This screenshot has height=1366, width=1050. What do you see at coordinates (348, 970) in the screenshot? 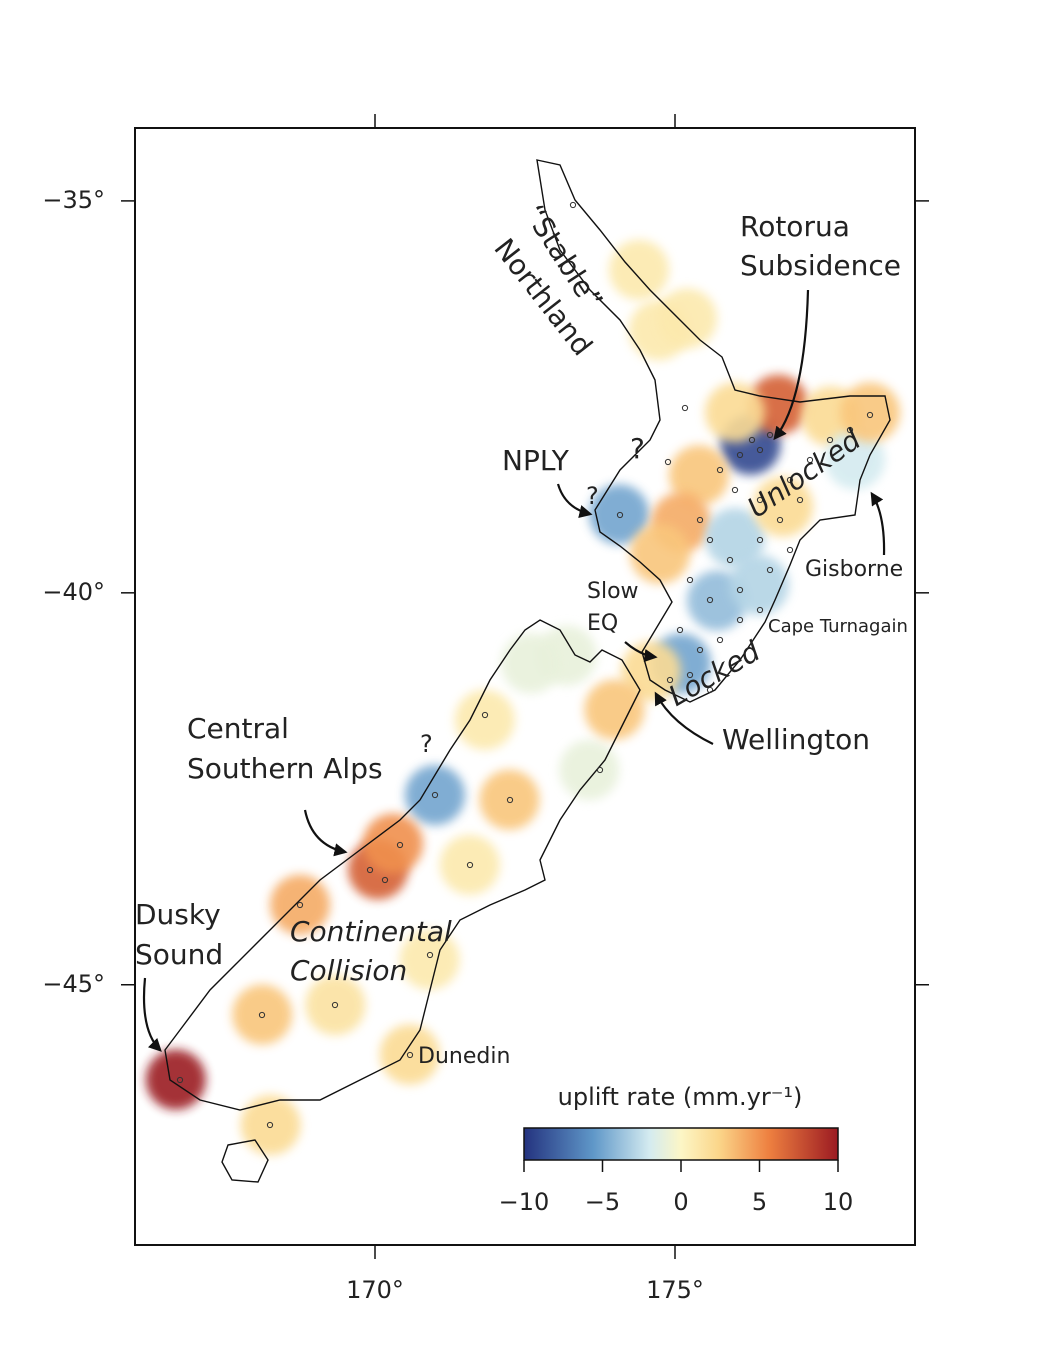
I see `annotation: Collision` at bounding box center [348, 970].